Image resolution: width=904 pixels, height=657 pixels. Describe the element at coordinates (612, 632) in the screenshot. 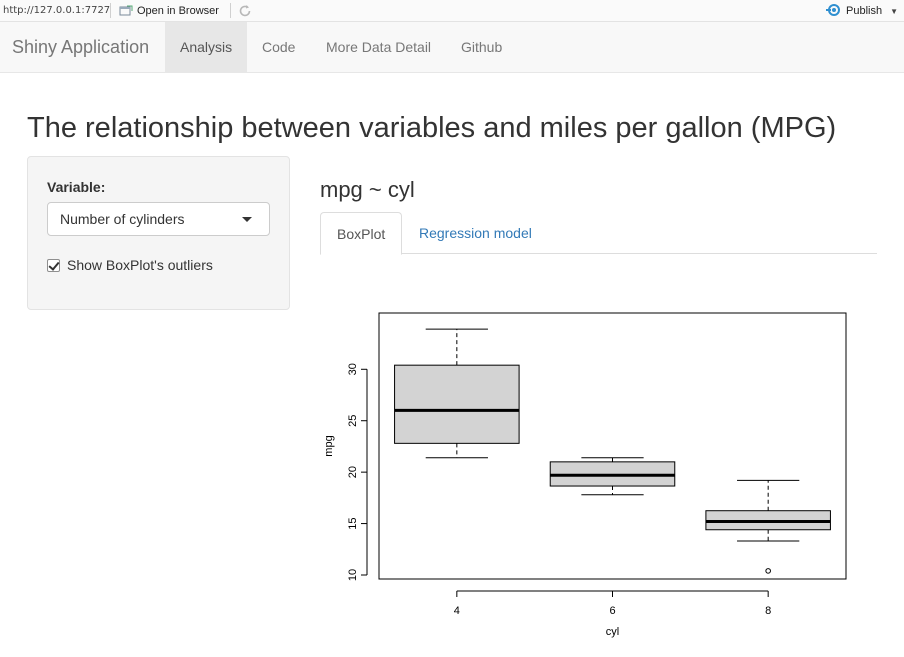

I see `x-axis-label: cyl` at that location.